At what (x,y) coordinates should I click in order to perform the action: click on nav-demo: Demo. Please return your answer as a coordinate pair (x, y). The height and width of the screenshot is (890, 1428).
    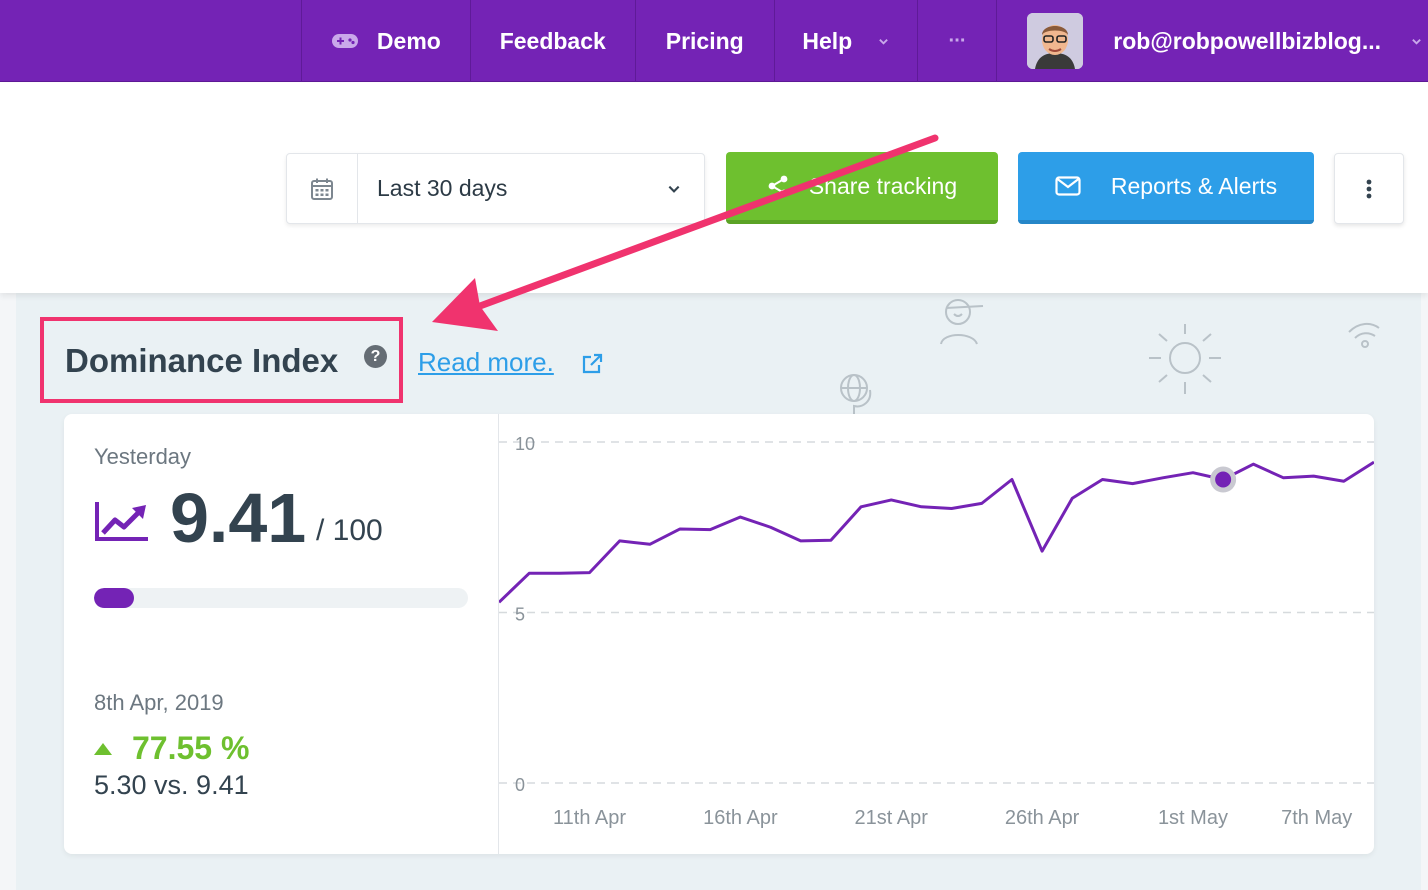
    Looking at the image, I should click on (385, 41).